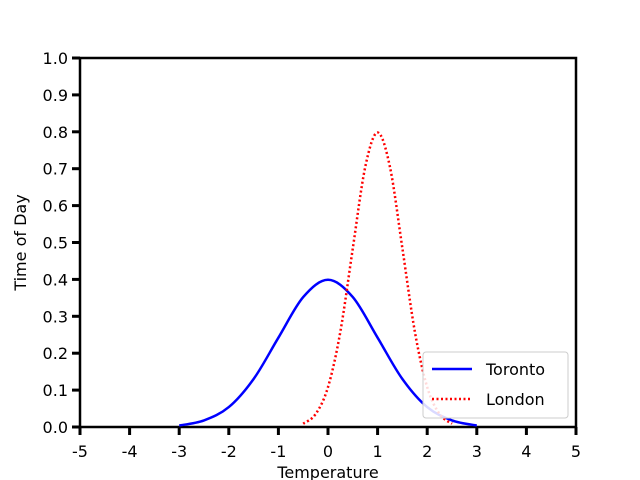  I want to click on y-tick-label: 0.5, so click(55, 243).